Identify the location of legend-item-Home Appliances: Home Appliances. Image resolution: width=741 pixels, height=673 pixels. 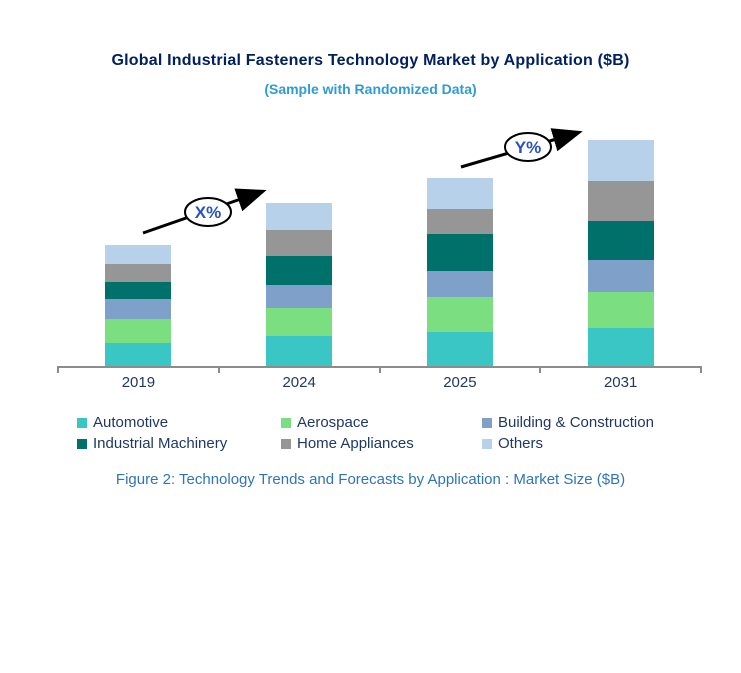
(381, 443).